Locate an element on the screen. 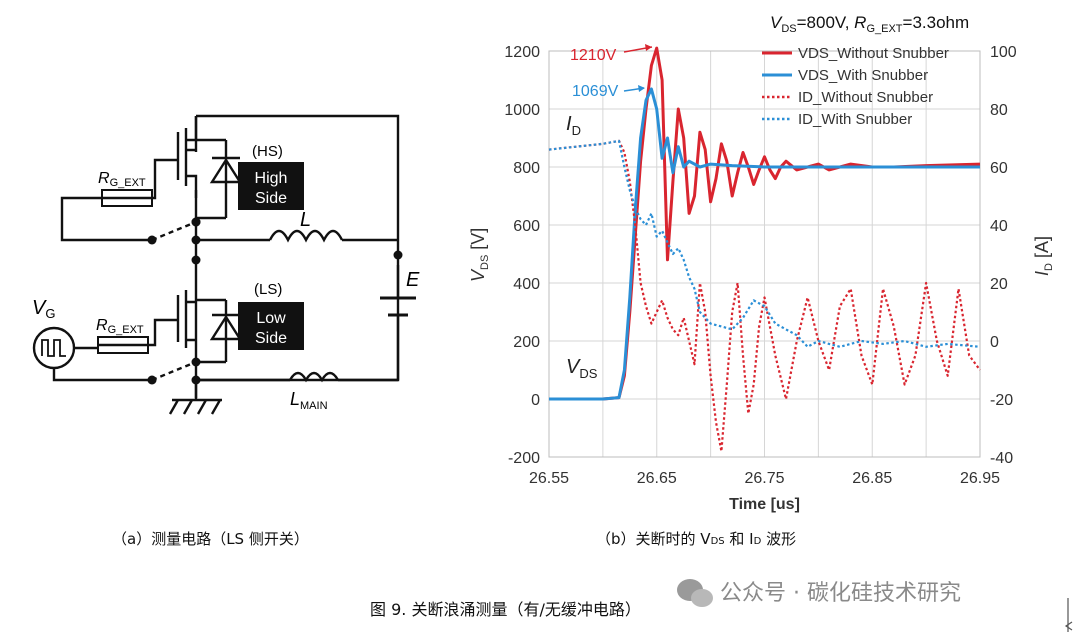  ls-label: (LS) is located at coordinates (268, 289).